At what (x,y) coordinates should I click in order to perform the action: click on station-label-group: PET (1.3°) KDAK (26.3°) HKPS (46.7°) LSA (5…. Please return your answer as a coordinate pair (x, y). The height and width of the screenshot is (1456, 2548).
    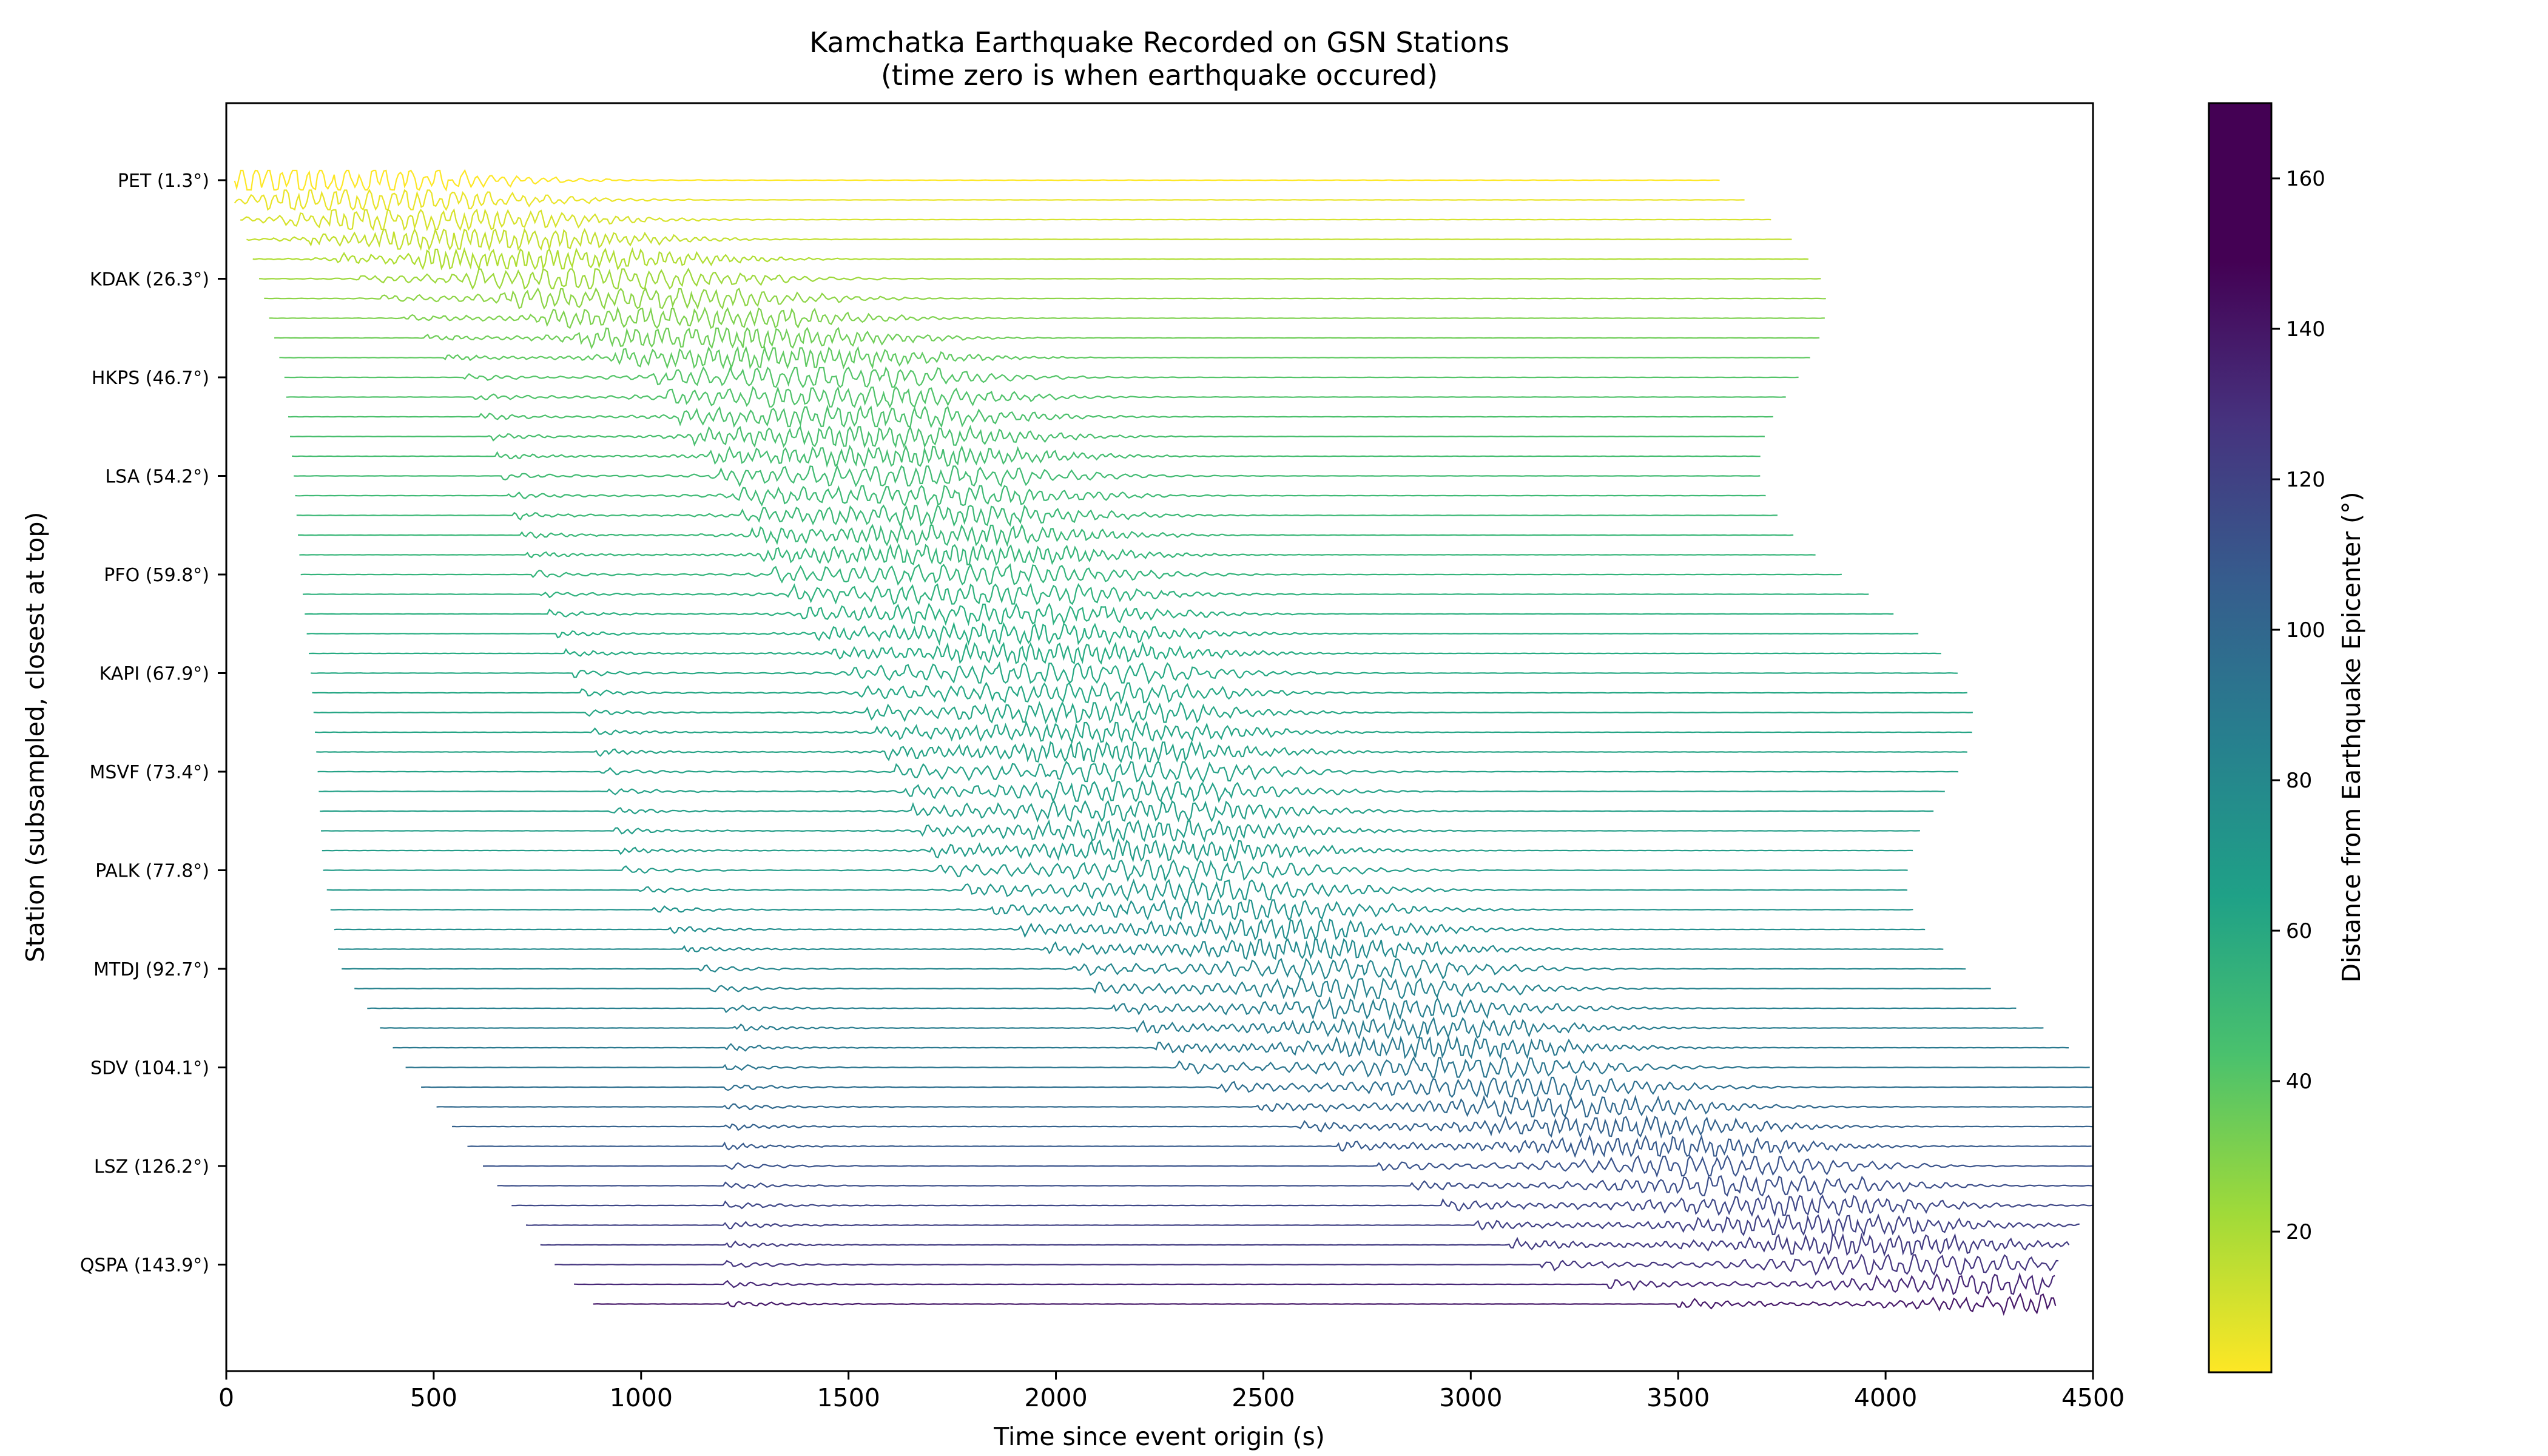
    Looking at the image, I should click on (153, 723).